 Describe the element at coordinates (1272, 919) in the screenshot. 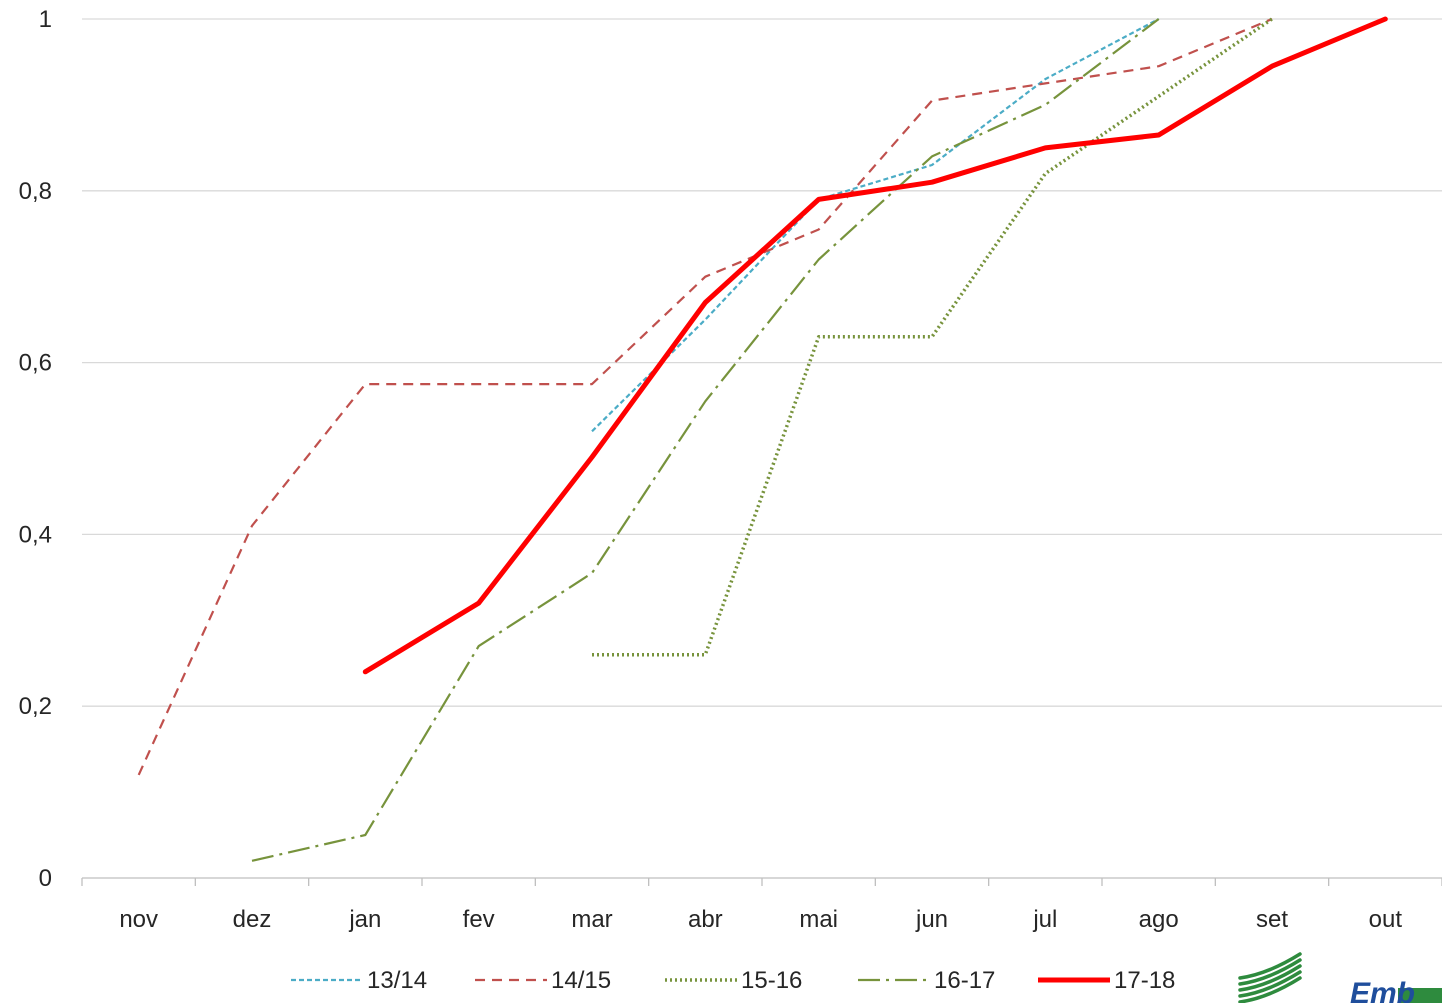

I see `x-tick-label: set` at that location.